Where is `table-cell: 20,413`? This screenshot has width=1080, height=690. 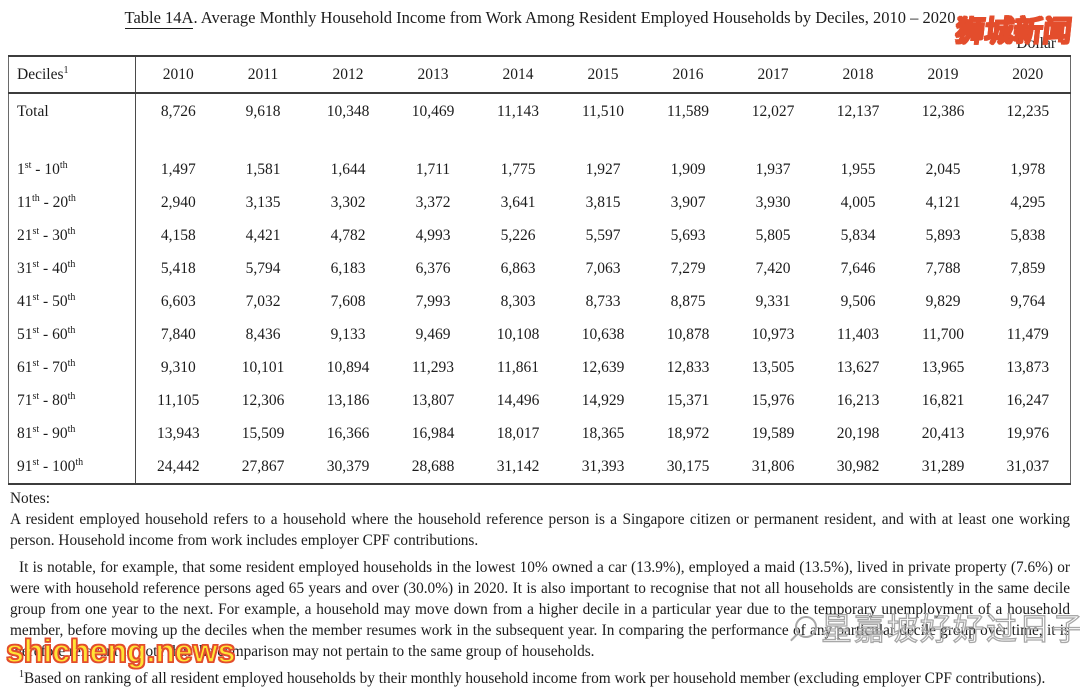
table-cell: 20,413 is located at coordinates (943, 433).